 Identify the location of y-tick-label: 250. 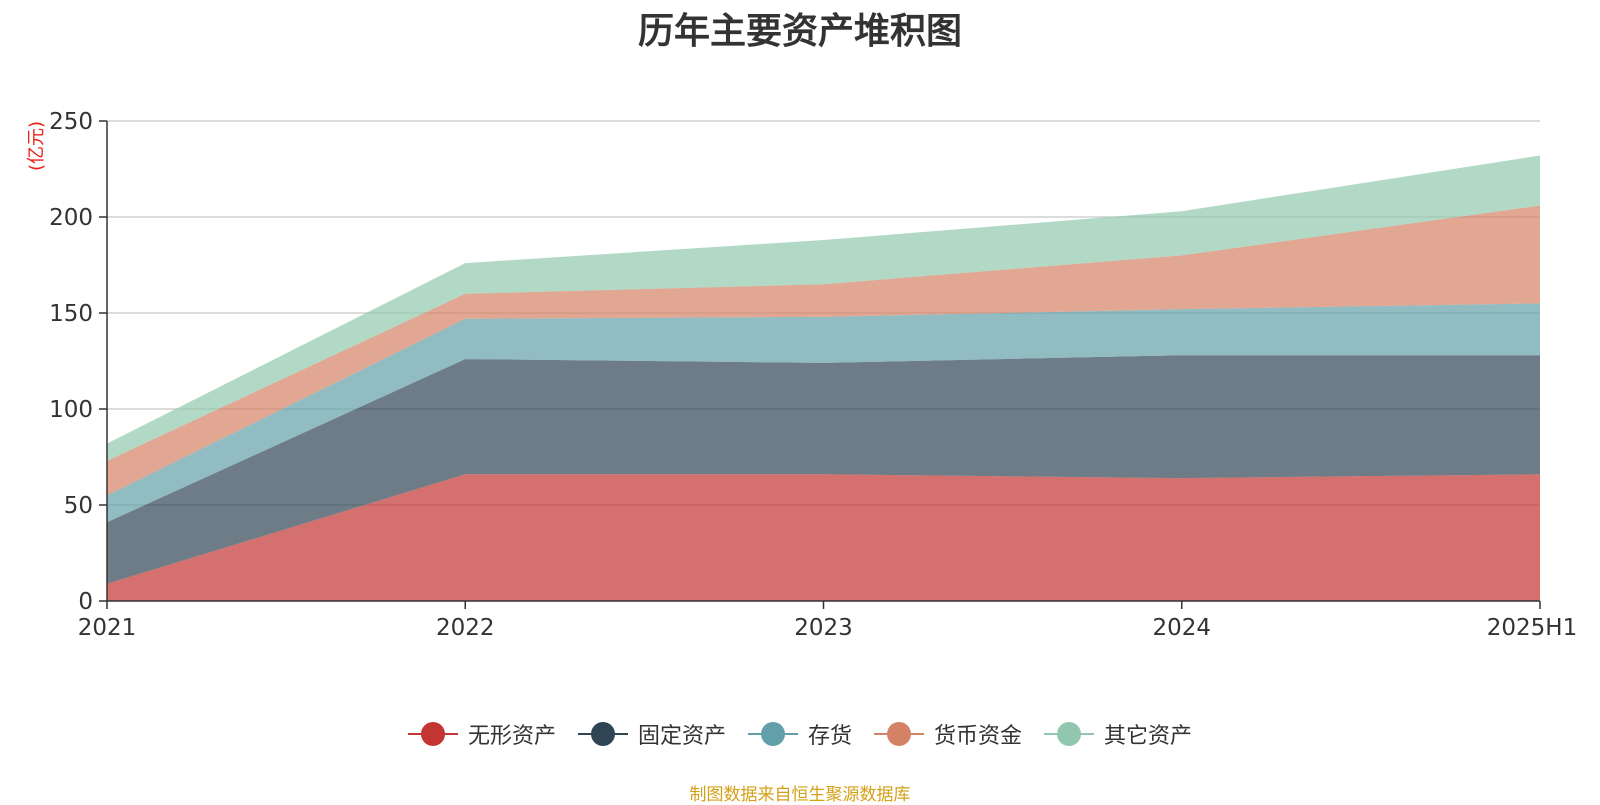
(71, 122).